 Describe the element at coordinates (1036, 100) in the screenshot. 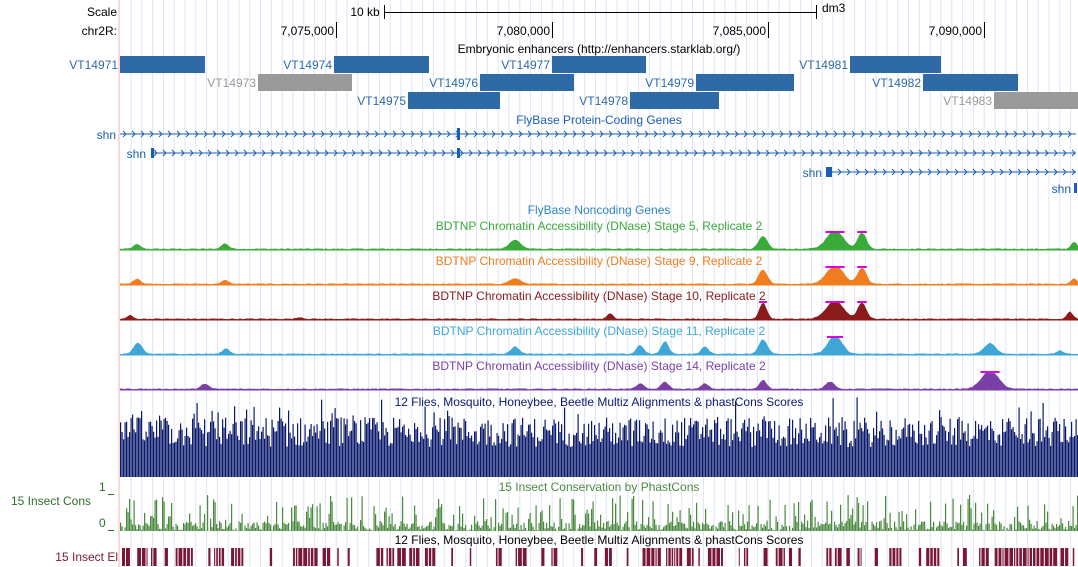

I see `enhancer-vt14983` at that location.